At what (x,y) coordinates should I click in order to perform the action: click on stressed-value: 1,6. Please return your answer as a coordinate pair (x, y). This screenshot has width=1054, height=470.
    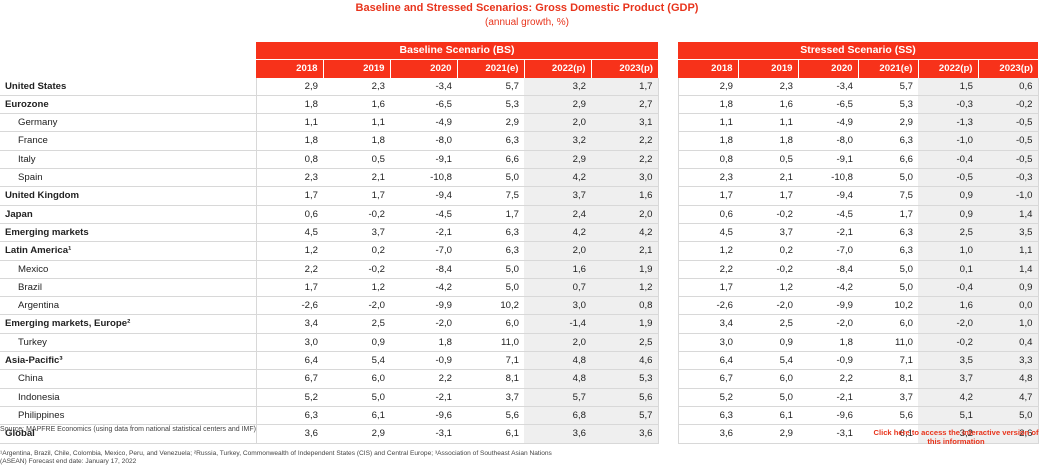
    Looking at the image, I should click on (768, 105).